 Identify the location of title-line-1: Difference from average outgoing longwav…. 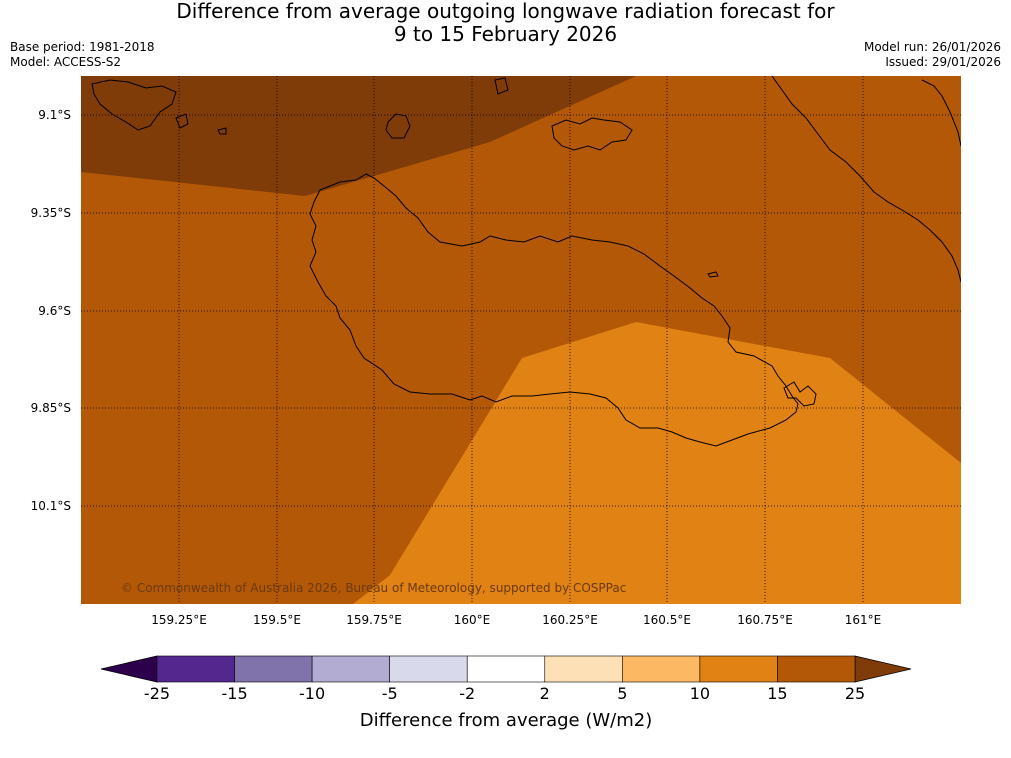
(505, 11).